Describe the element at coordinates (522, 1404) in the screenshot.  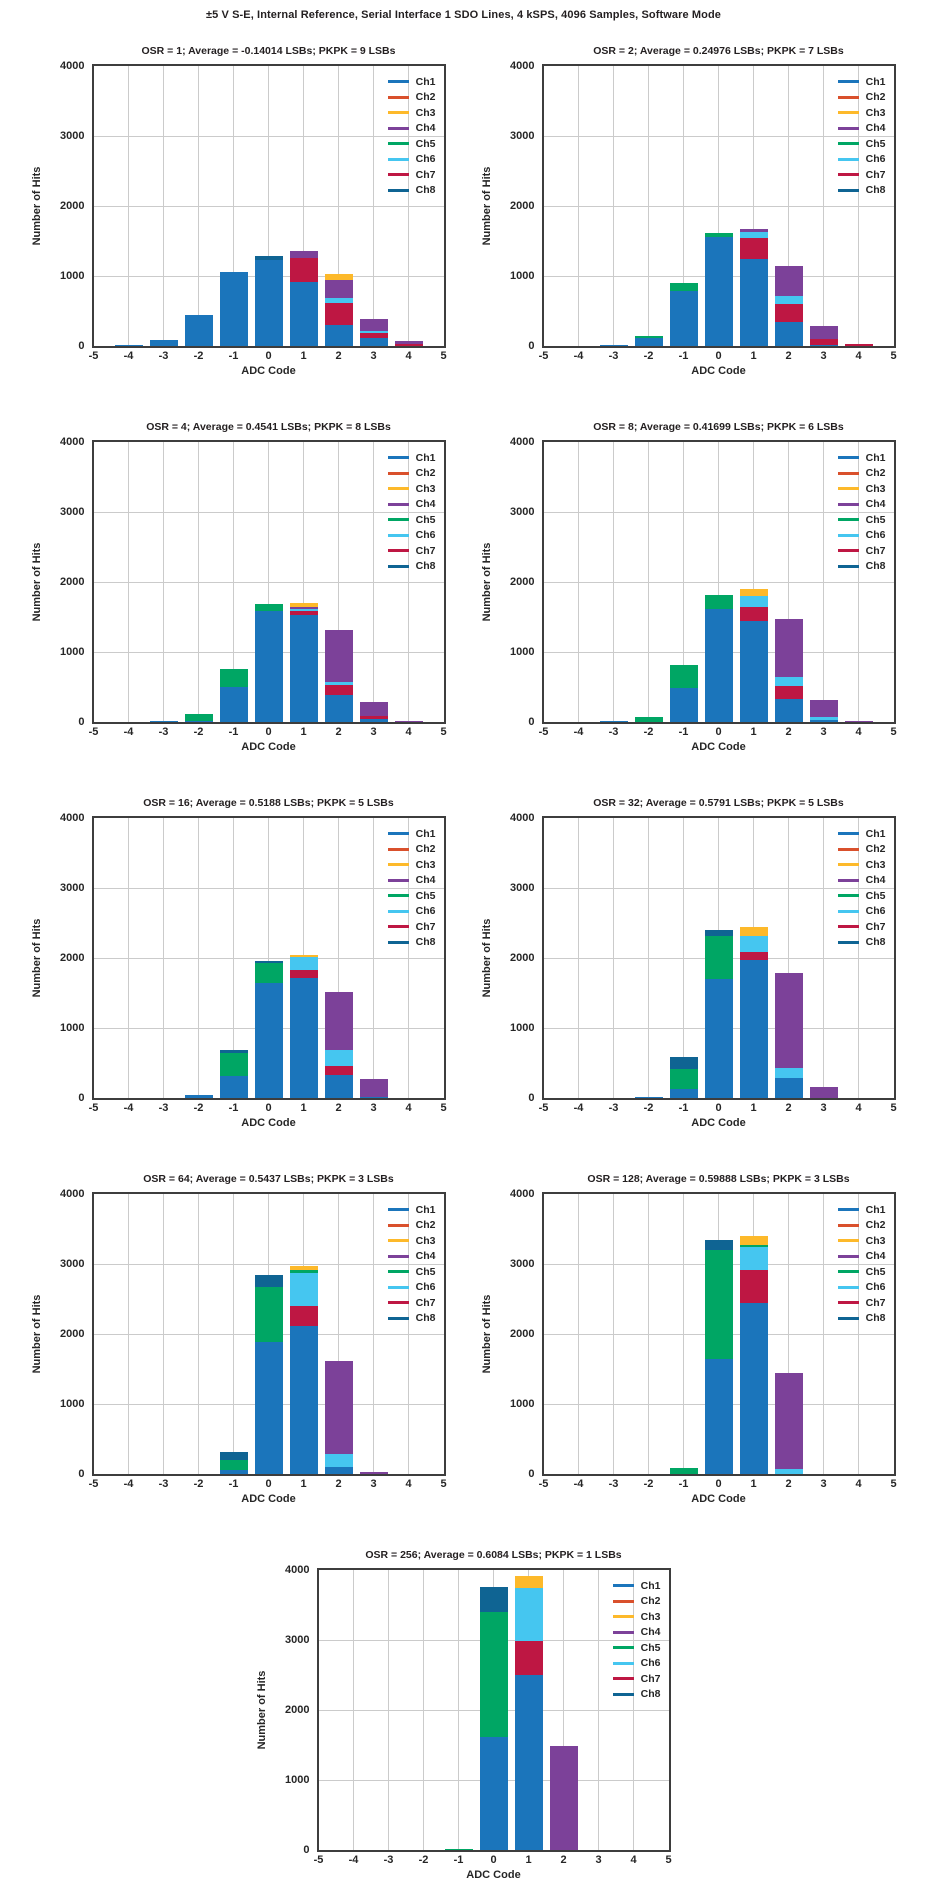
I see `y-tick: 1000` at that location.